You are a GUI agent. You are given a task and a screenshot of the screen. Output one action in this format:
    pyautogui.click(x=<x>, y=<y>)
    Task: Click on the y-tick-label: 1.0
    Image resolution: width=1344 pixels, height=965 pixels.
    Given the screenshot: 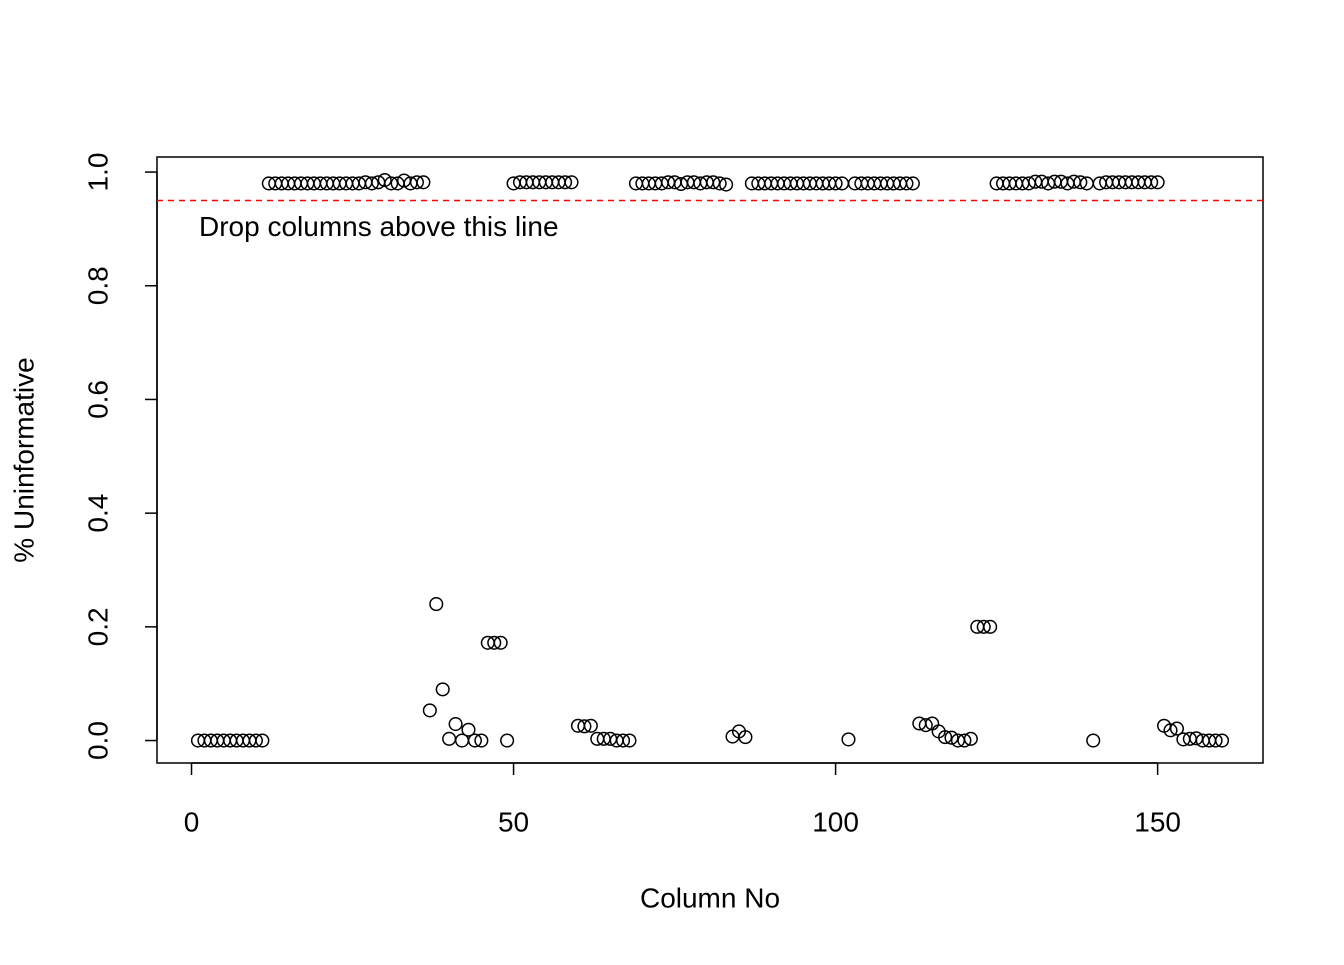 What is the action you would take?
    pyautogui.click(x=97, y=172)
    